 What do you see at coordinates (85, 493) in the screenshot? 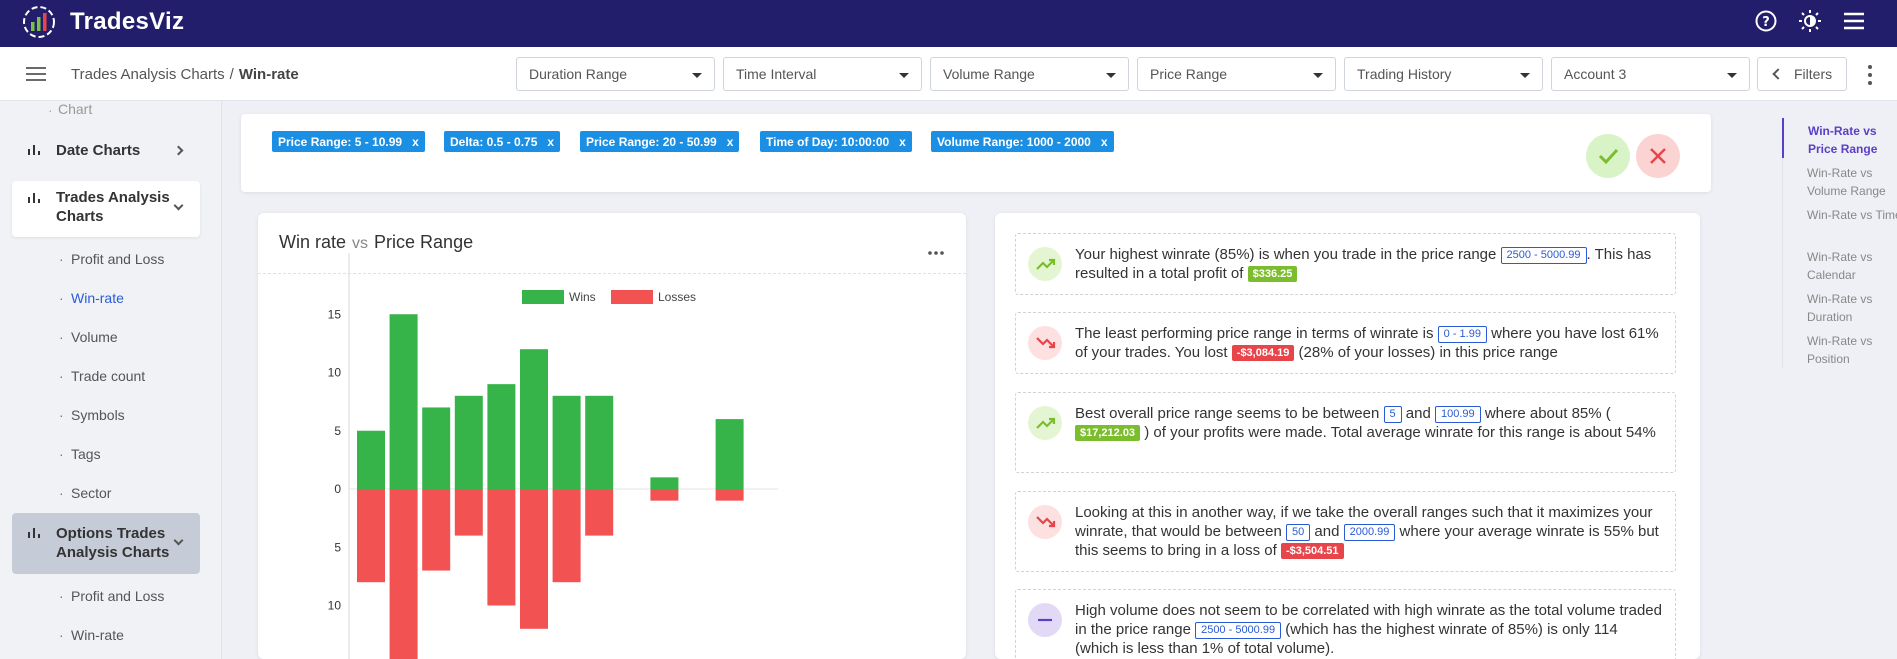
I see `sidebar-item-sector: Sector` at bounding box center [85, 493].